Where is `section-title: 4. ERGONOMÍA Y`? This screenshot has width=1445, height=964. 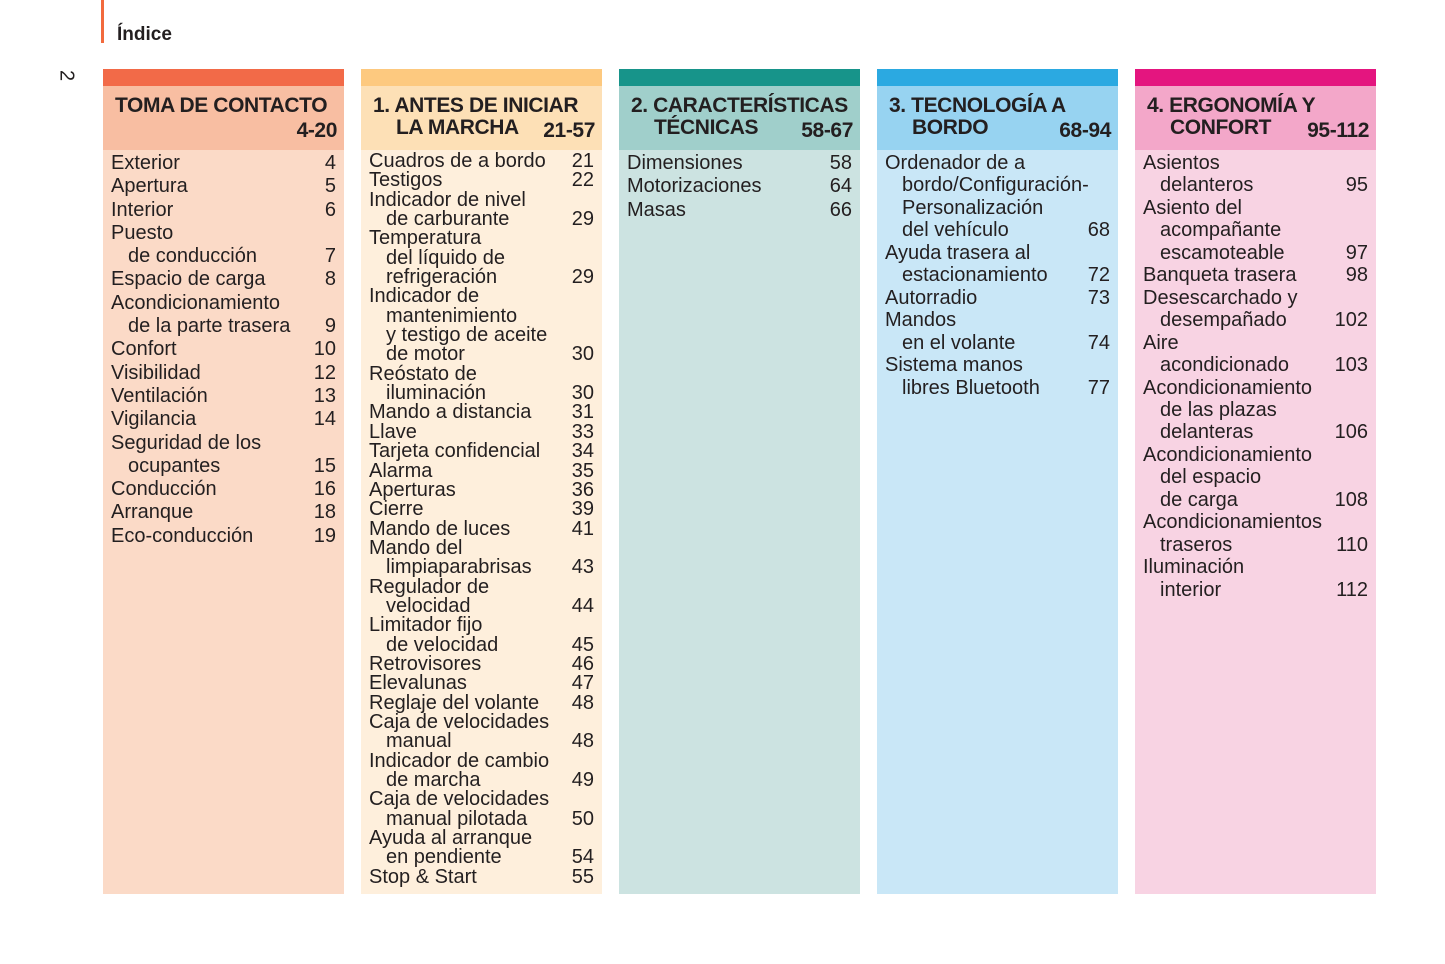
section-title: 4. ERGONOMÍA Y is located at coordinates (1231, 105).